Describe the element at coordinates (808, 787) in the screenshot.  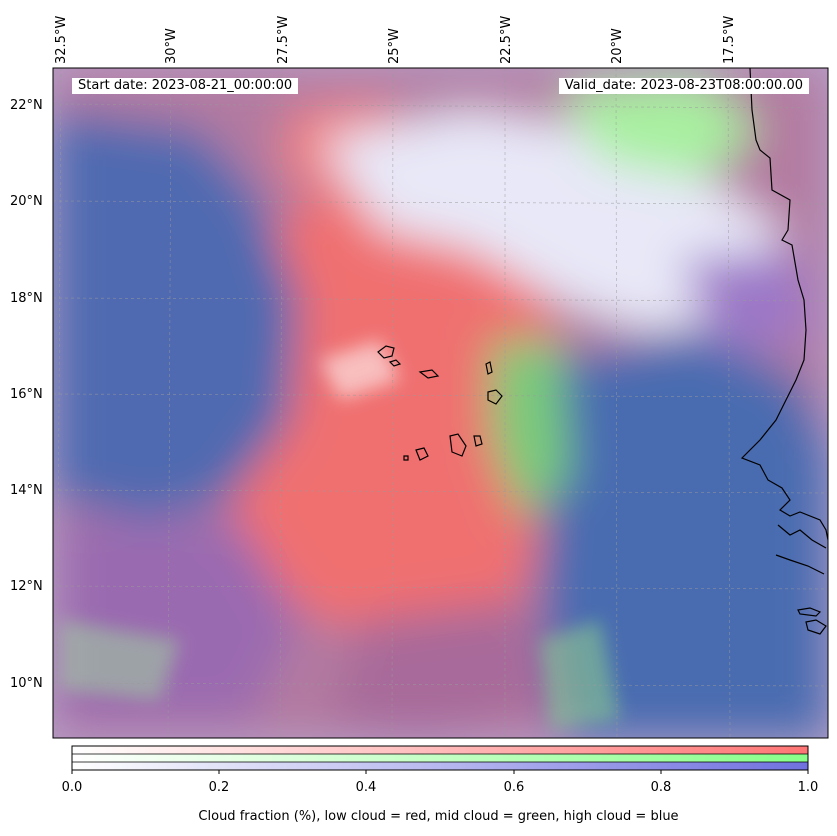
I see `colorbar-tick: 1.0` at that location.